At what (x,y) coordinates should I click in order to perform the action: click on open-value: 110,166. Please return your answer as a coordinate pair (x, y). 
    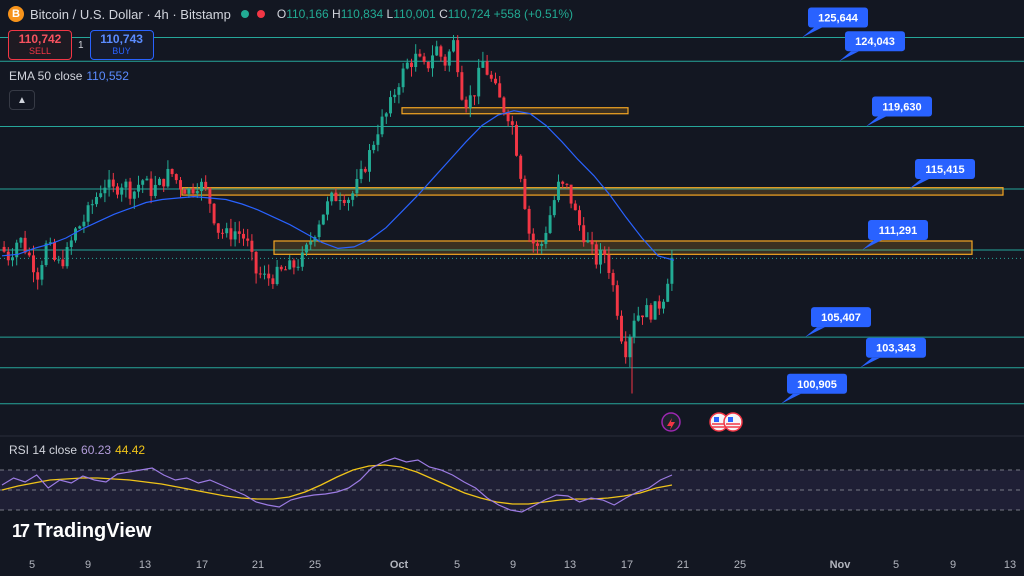
    Looking at the image, I should click on (307, 14).